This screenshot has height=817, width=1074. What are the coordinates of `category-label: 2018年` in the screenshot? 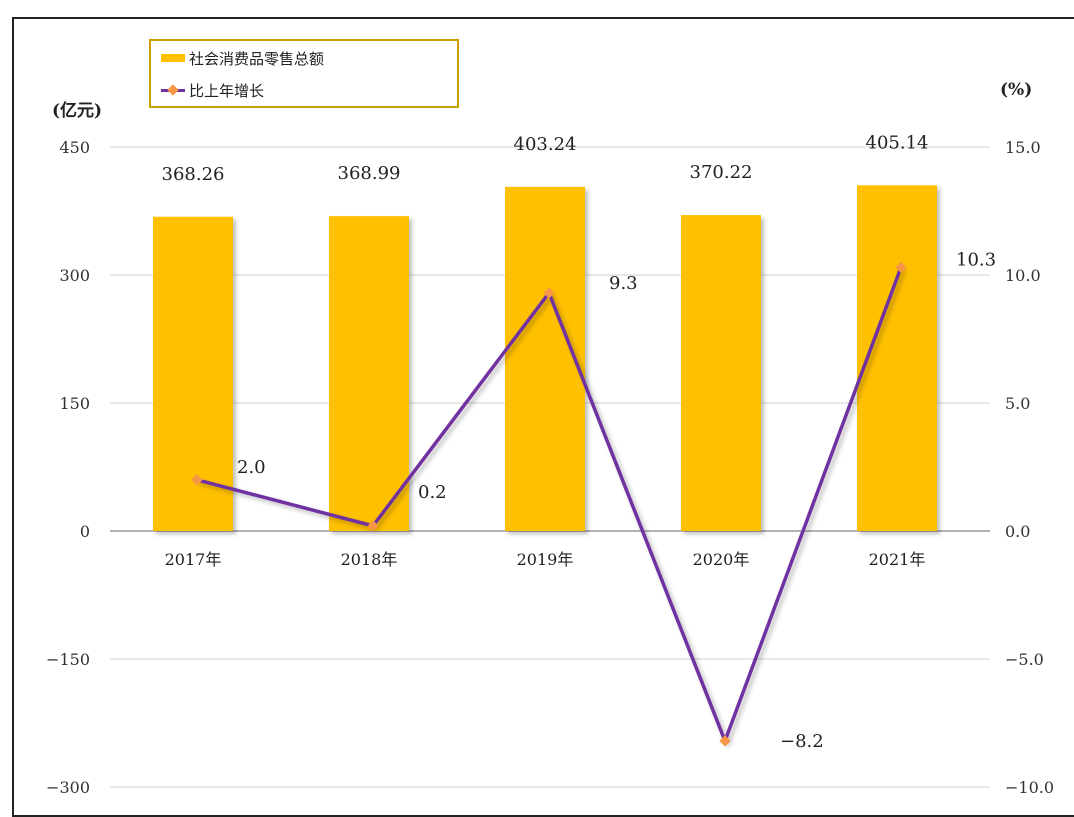 It's located at (369, 559).